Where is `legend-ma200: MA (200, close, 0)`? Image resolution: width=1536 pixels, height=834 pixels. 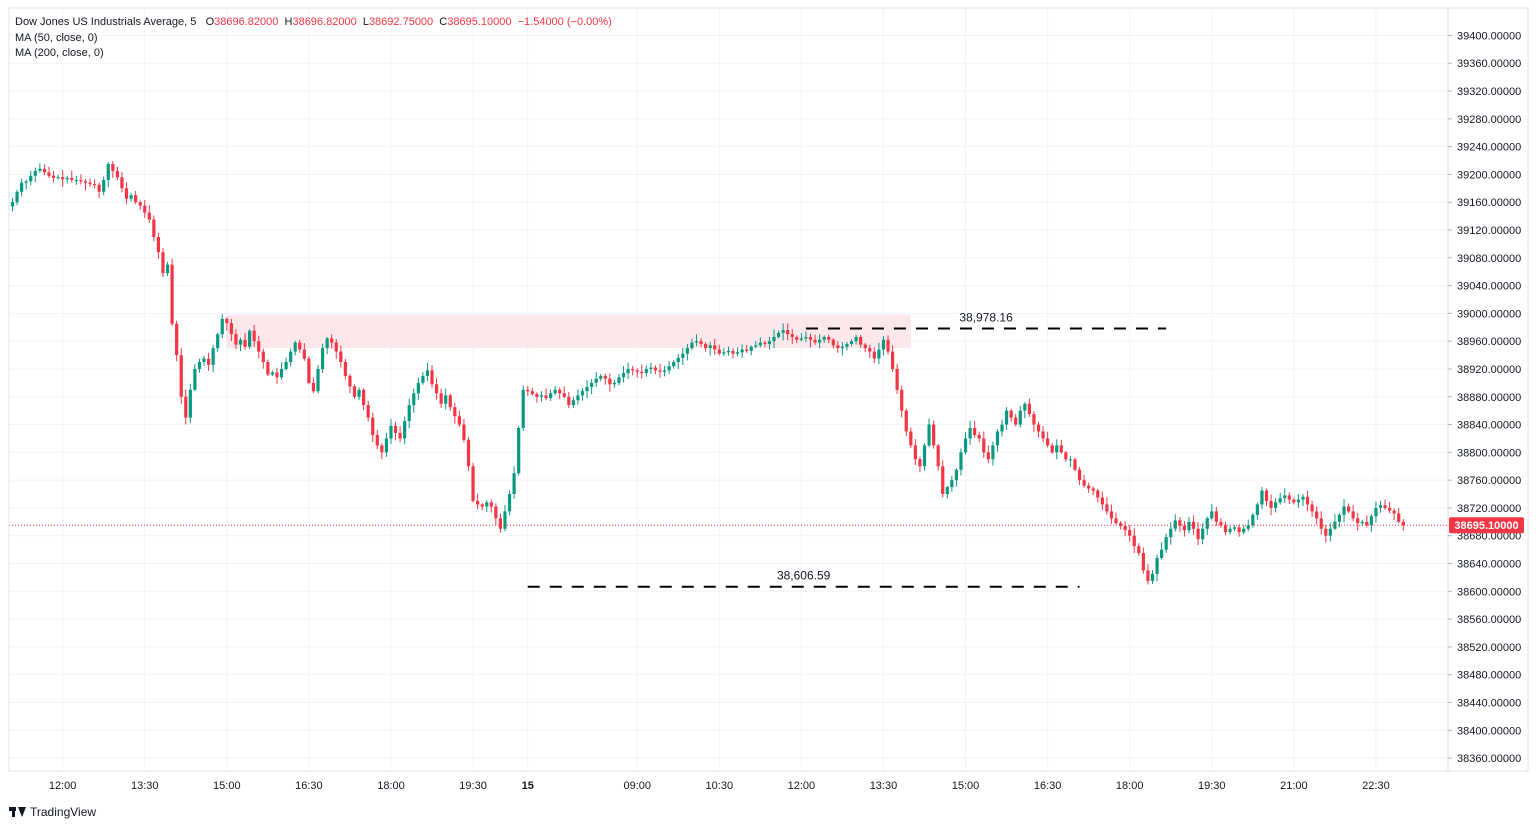
legend-ma200: MA (200, close, 0) is located at coordinates (59, 53).